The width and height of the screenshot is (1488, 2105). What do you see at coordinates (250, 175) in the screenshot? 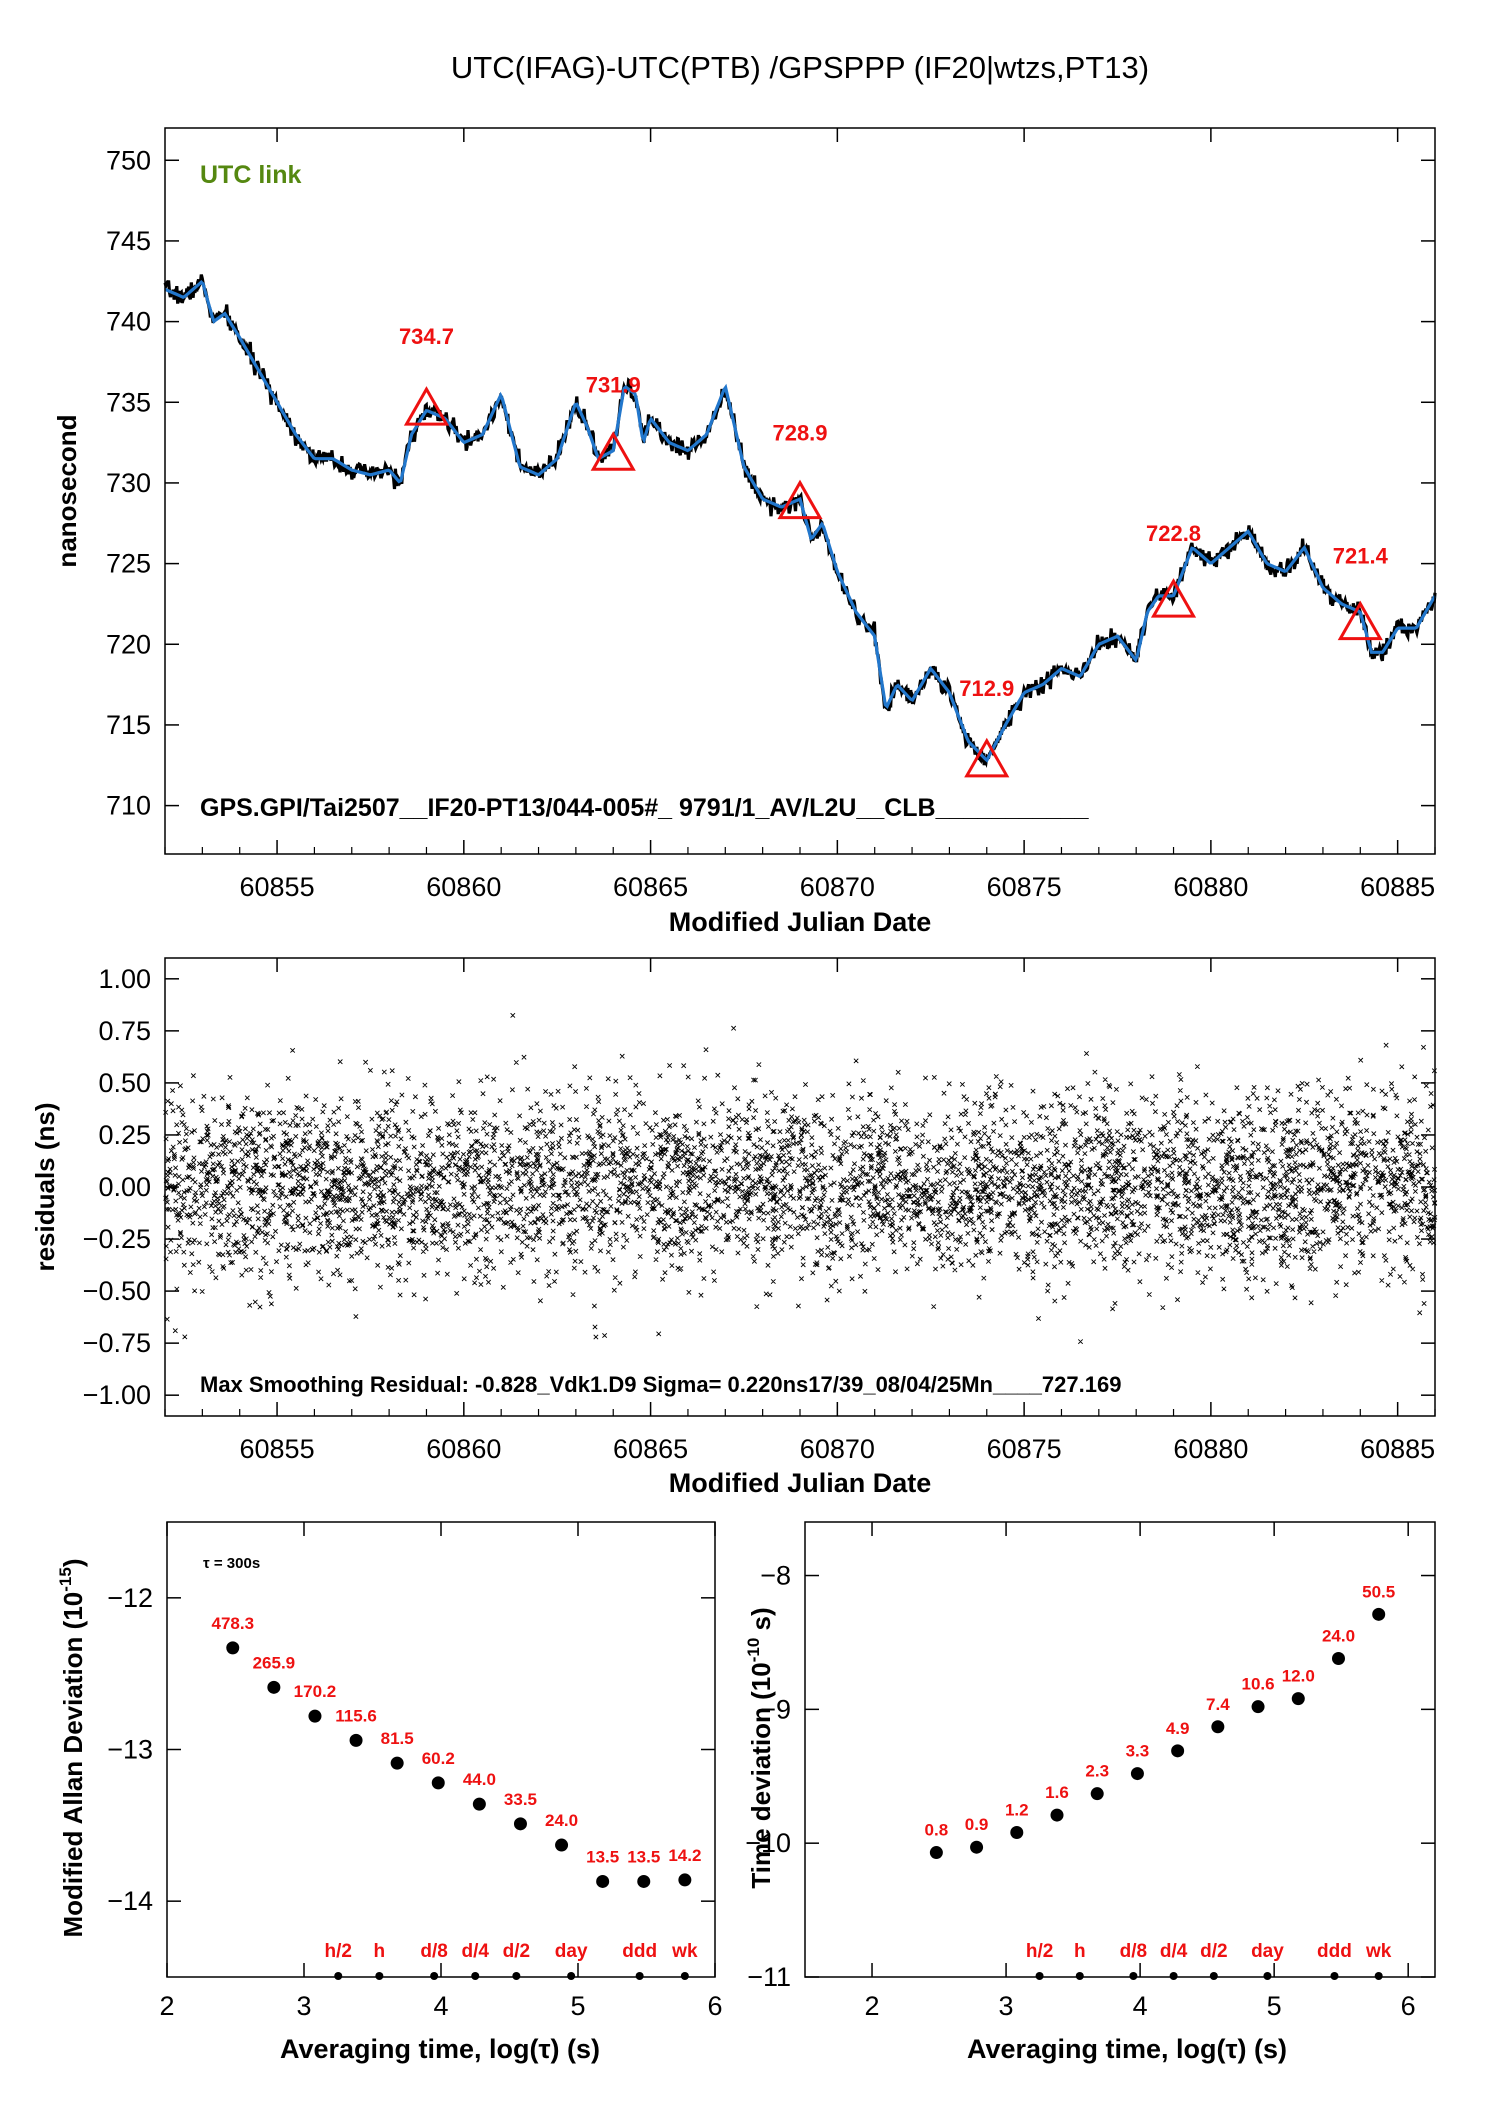
I see `top-utc-link-label: UTC link` at bounding box center [250, 175].